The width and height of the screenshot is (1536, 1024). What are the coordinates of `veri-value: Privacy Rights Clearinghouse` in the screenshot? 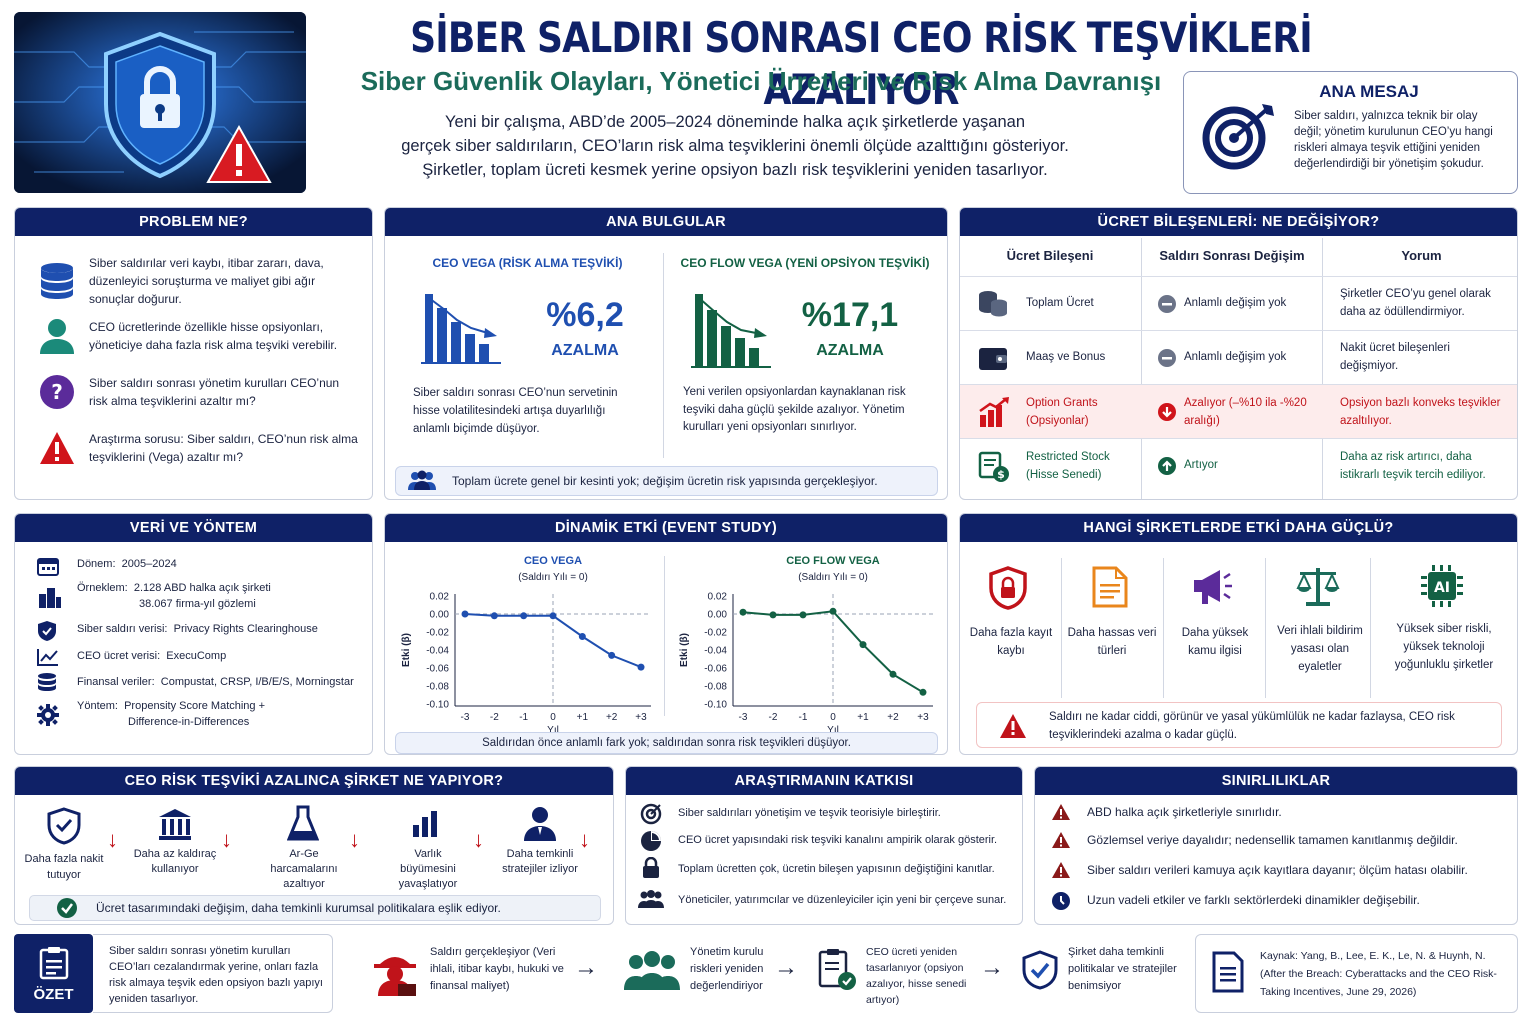 It's located at (245, 629).